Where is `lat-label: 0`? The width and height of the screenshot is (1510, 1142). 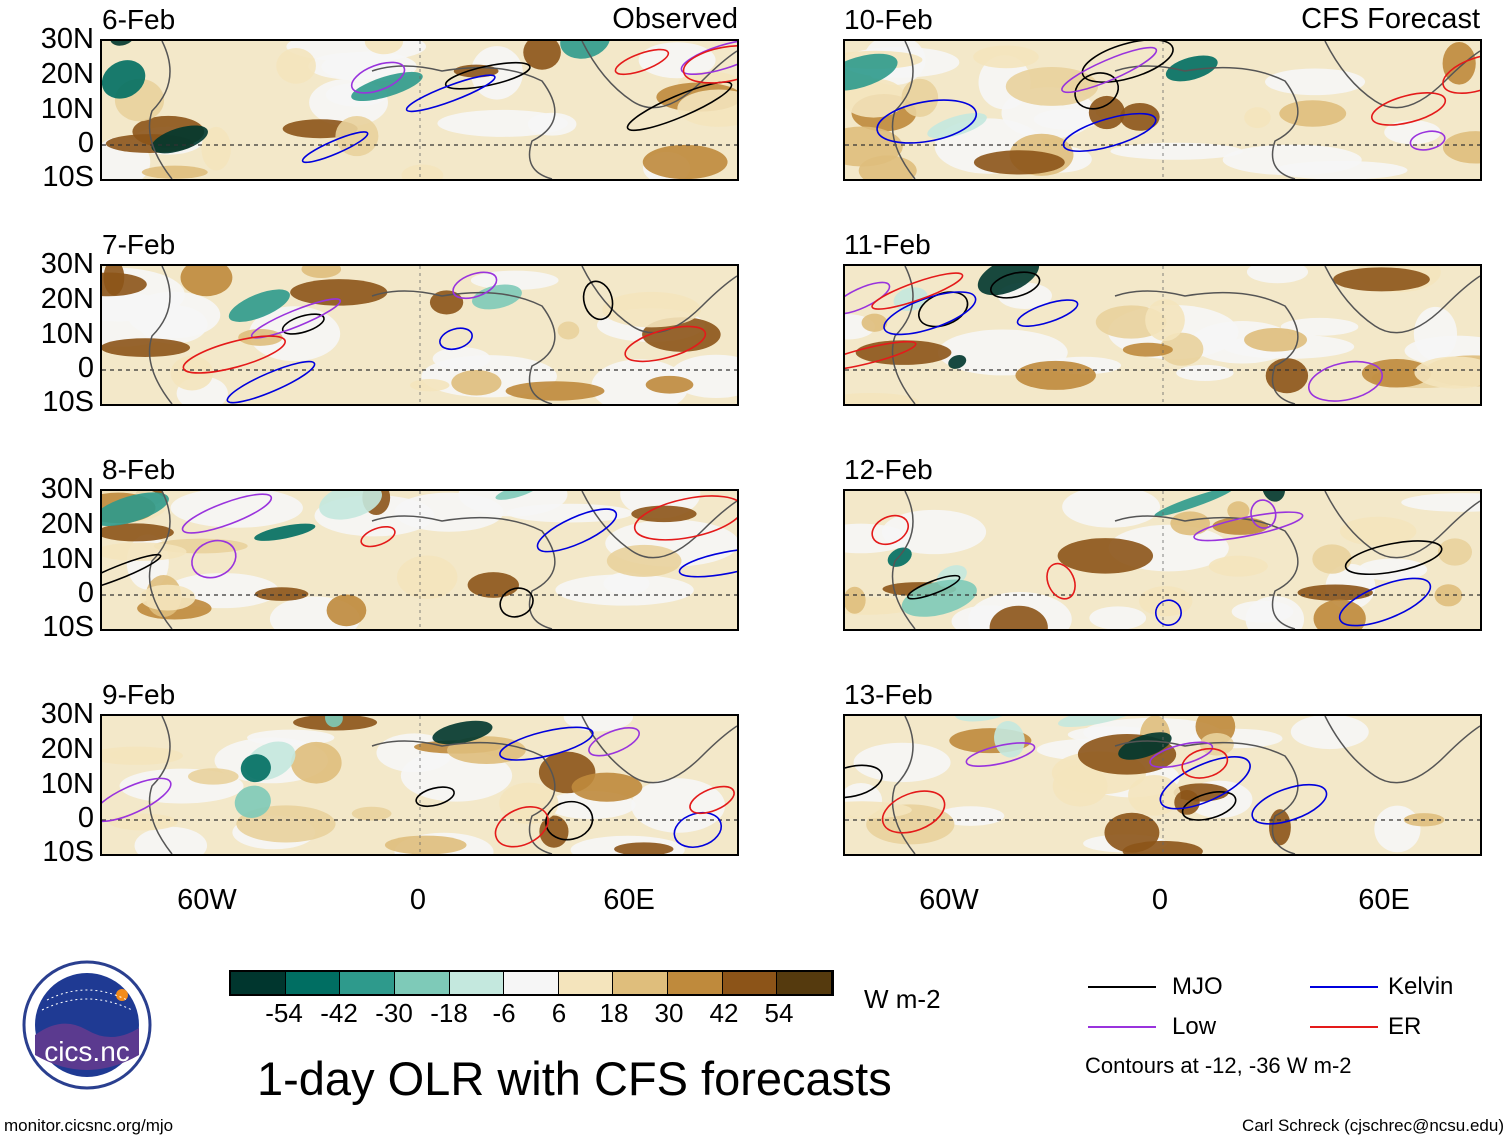
lat-label: 0 is located at coordinates (85, 368).